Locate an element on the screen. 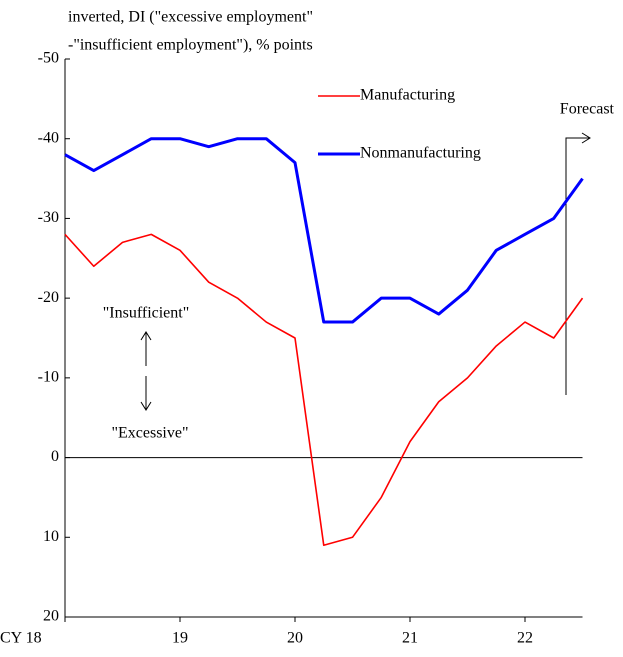  legend-label: Nonmanufacturing is located at coordinates (420, 153).